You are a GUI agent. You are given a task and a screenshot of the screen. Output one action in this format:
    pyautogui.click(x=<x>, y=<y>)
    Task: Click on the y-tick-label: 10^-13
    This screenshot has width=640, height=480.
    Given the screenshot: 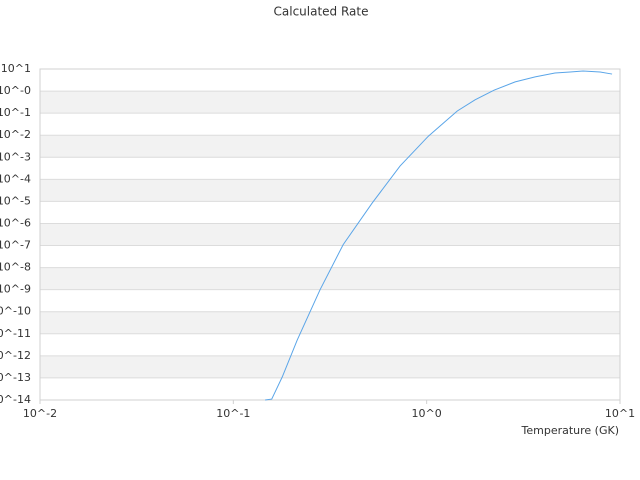 What is the action you would take?
    pyautogui.click(x=15, y=377)
    